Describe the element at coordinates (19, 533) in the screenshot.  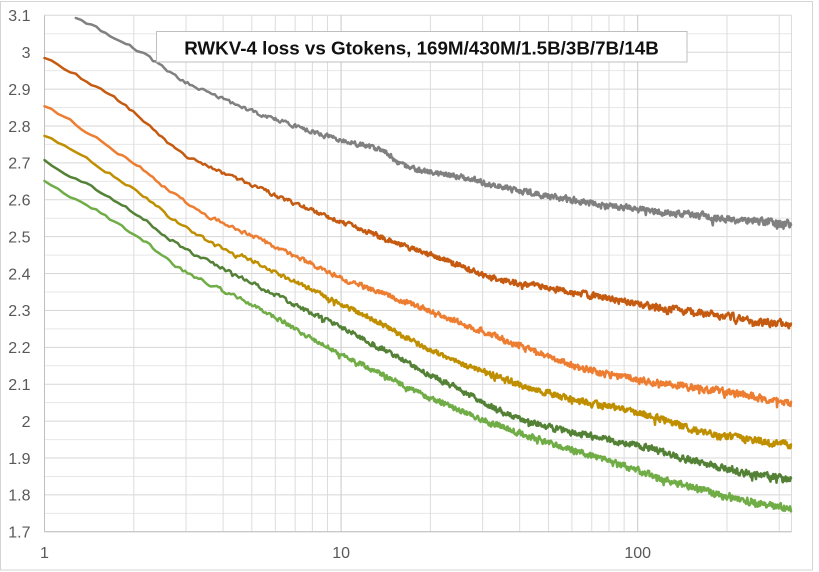
I see `svg-text: 1.7` at that location.